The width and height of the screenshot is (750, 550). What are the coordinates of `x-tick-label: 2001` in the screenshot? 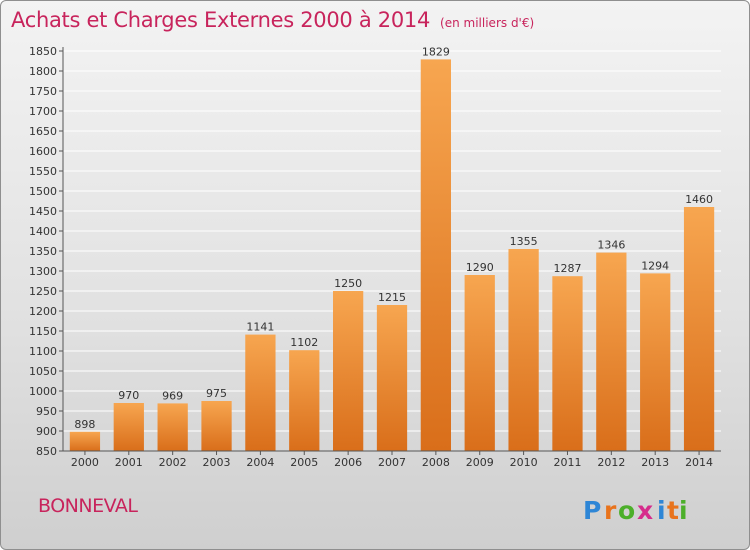 It's located at (129, 462).